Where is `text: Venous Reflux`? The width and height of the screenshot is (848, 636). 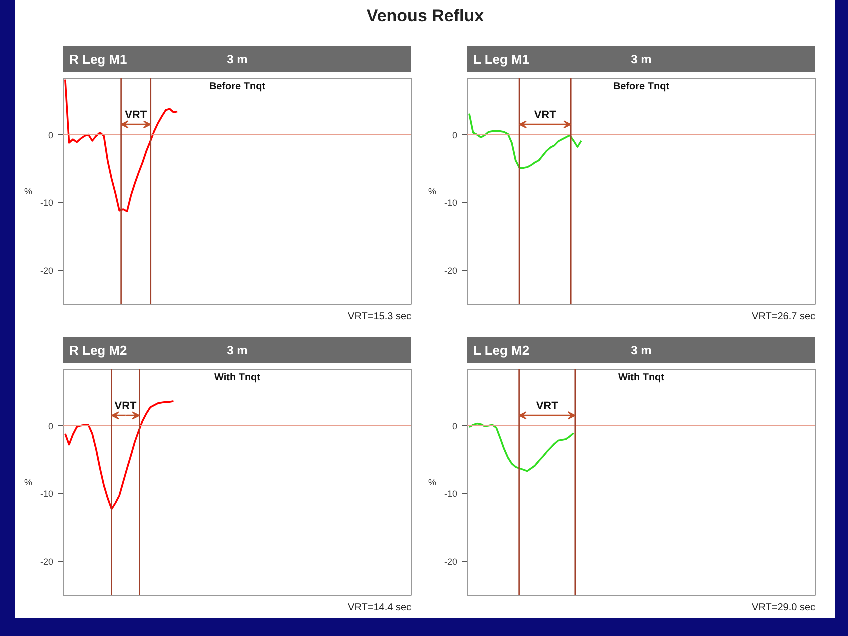
text: Venous Reflux is located at coordinates (425, 16).